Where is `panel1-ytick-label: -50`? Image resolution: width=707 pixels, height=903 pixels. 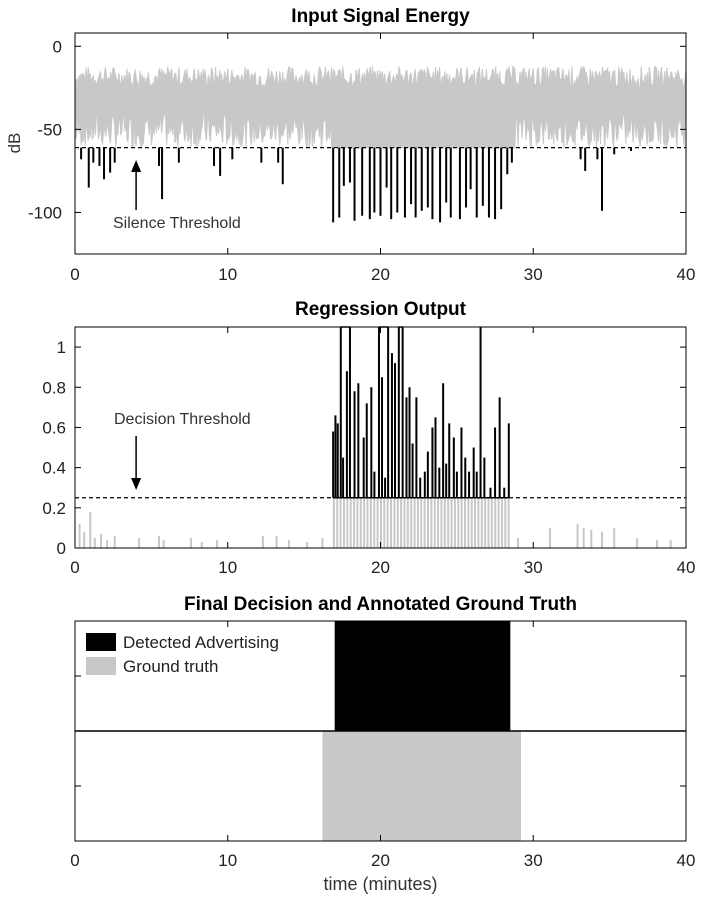
panel1-ytick-label: -50 is located at coordinates (49, 129).